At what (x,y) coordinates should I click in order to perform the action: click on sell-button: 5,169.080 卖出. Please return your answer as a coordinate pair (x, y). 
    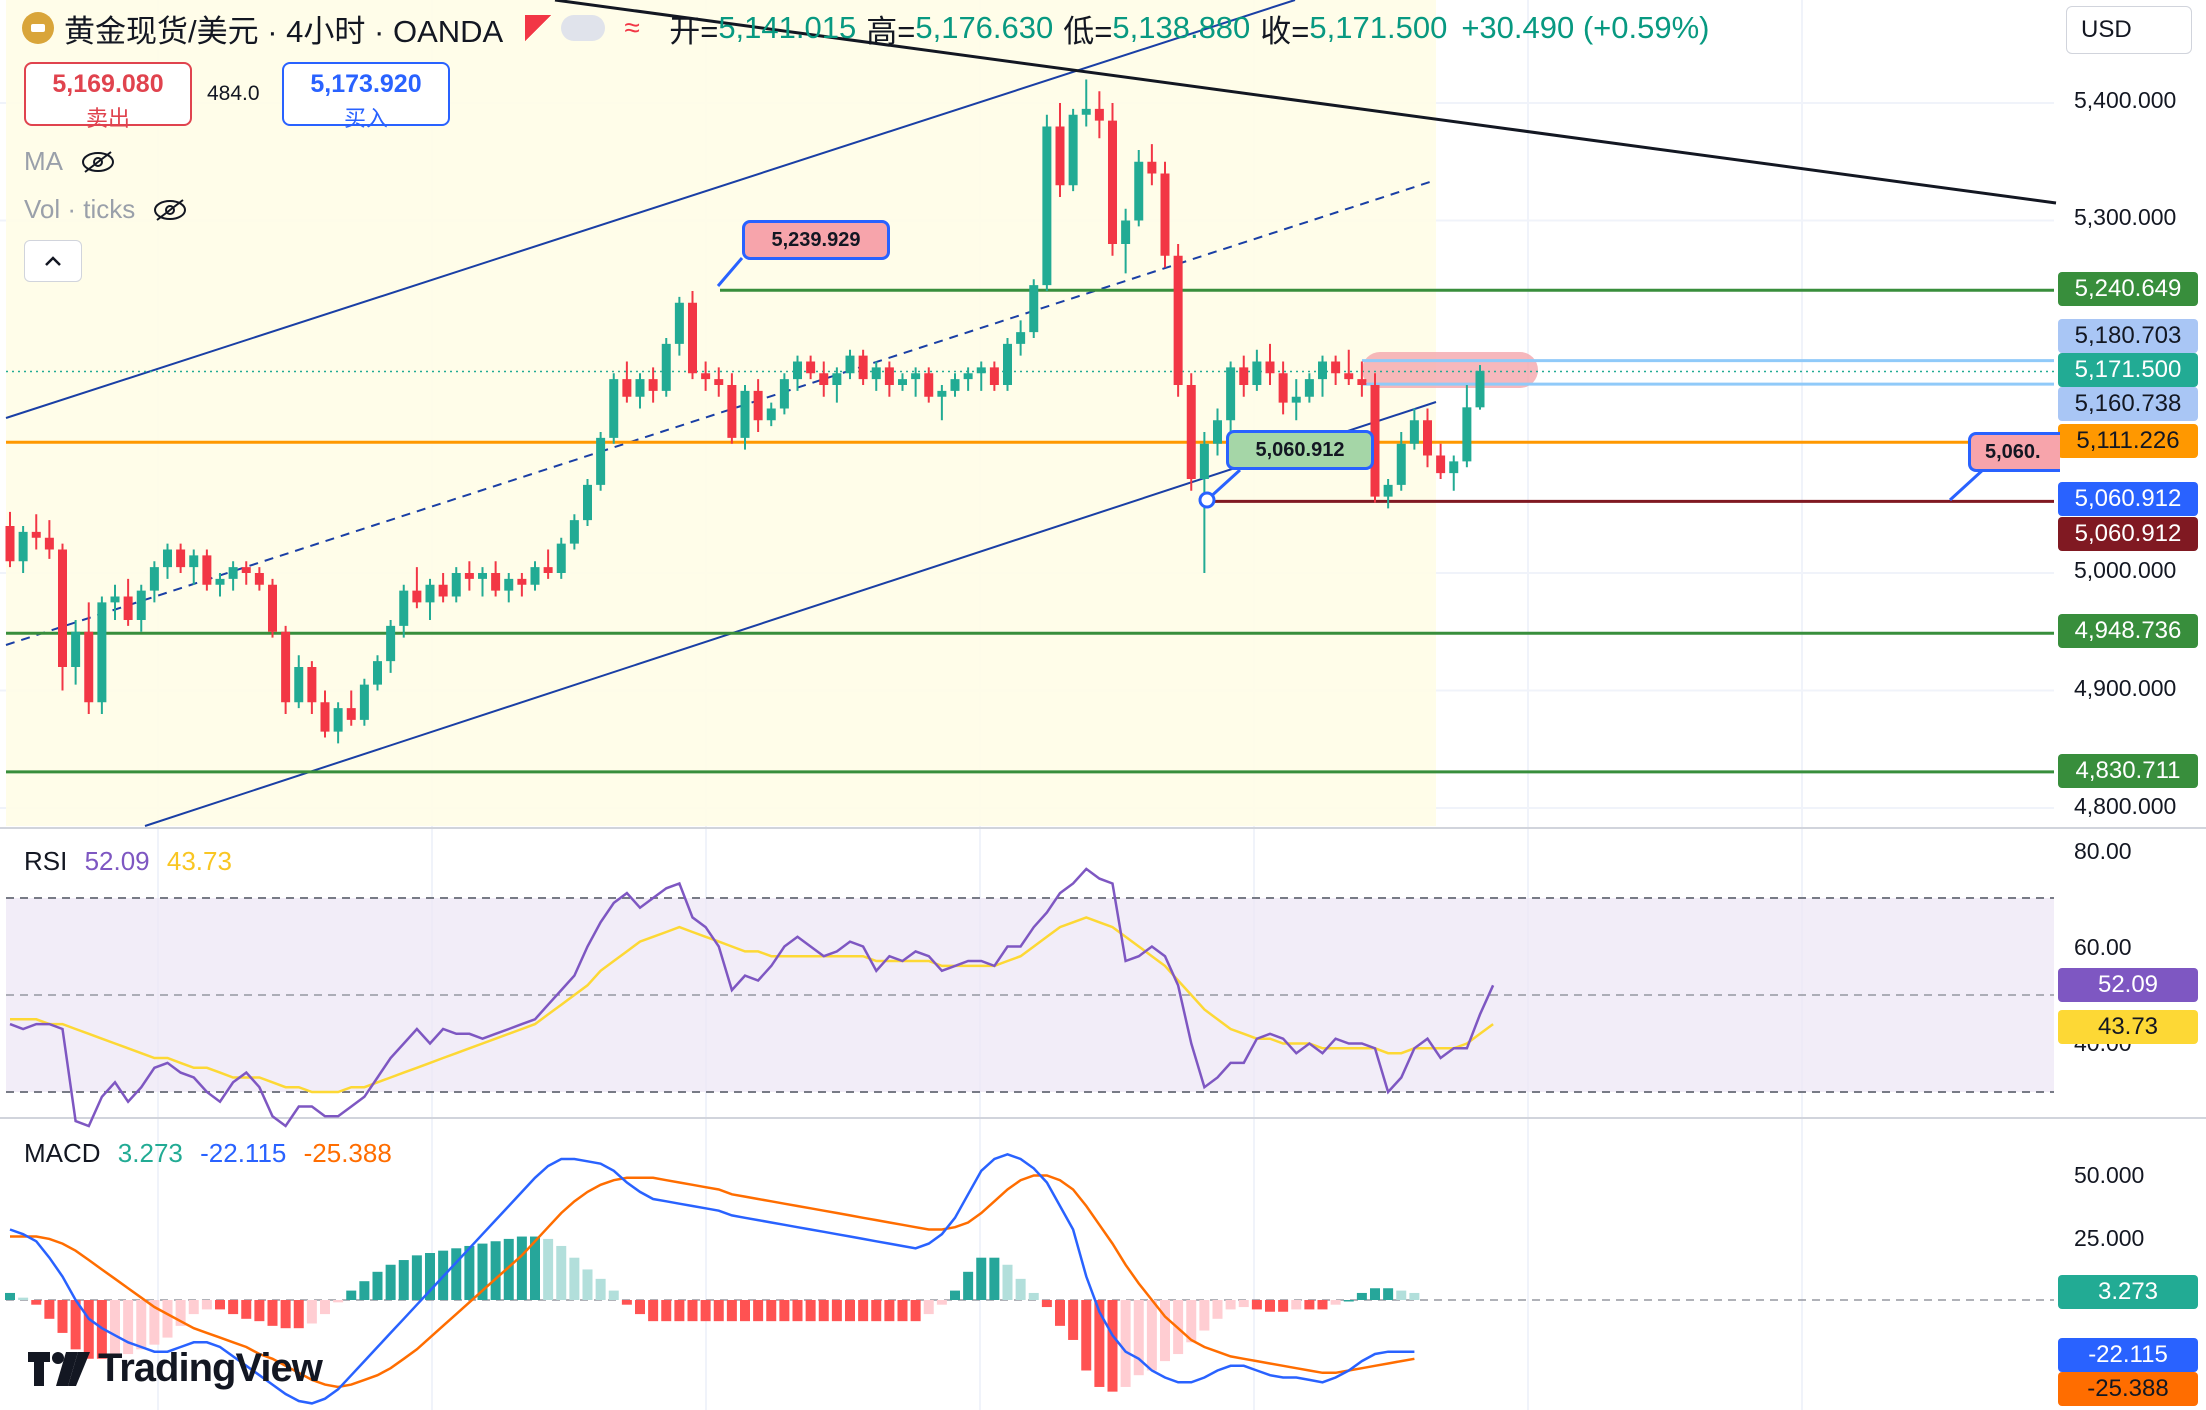
    Looking at the image, I should click on (108, 96).